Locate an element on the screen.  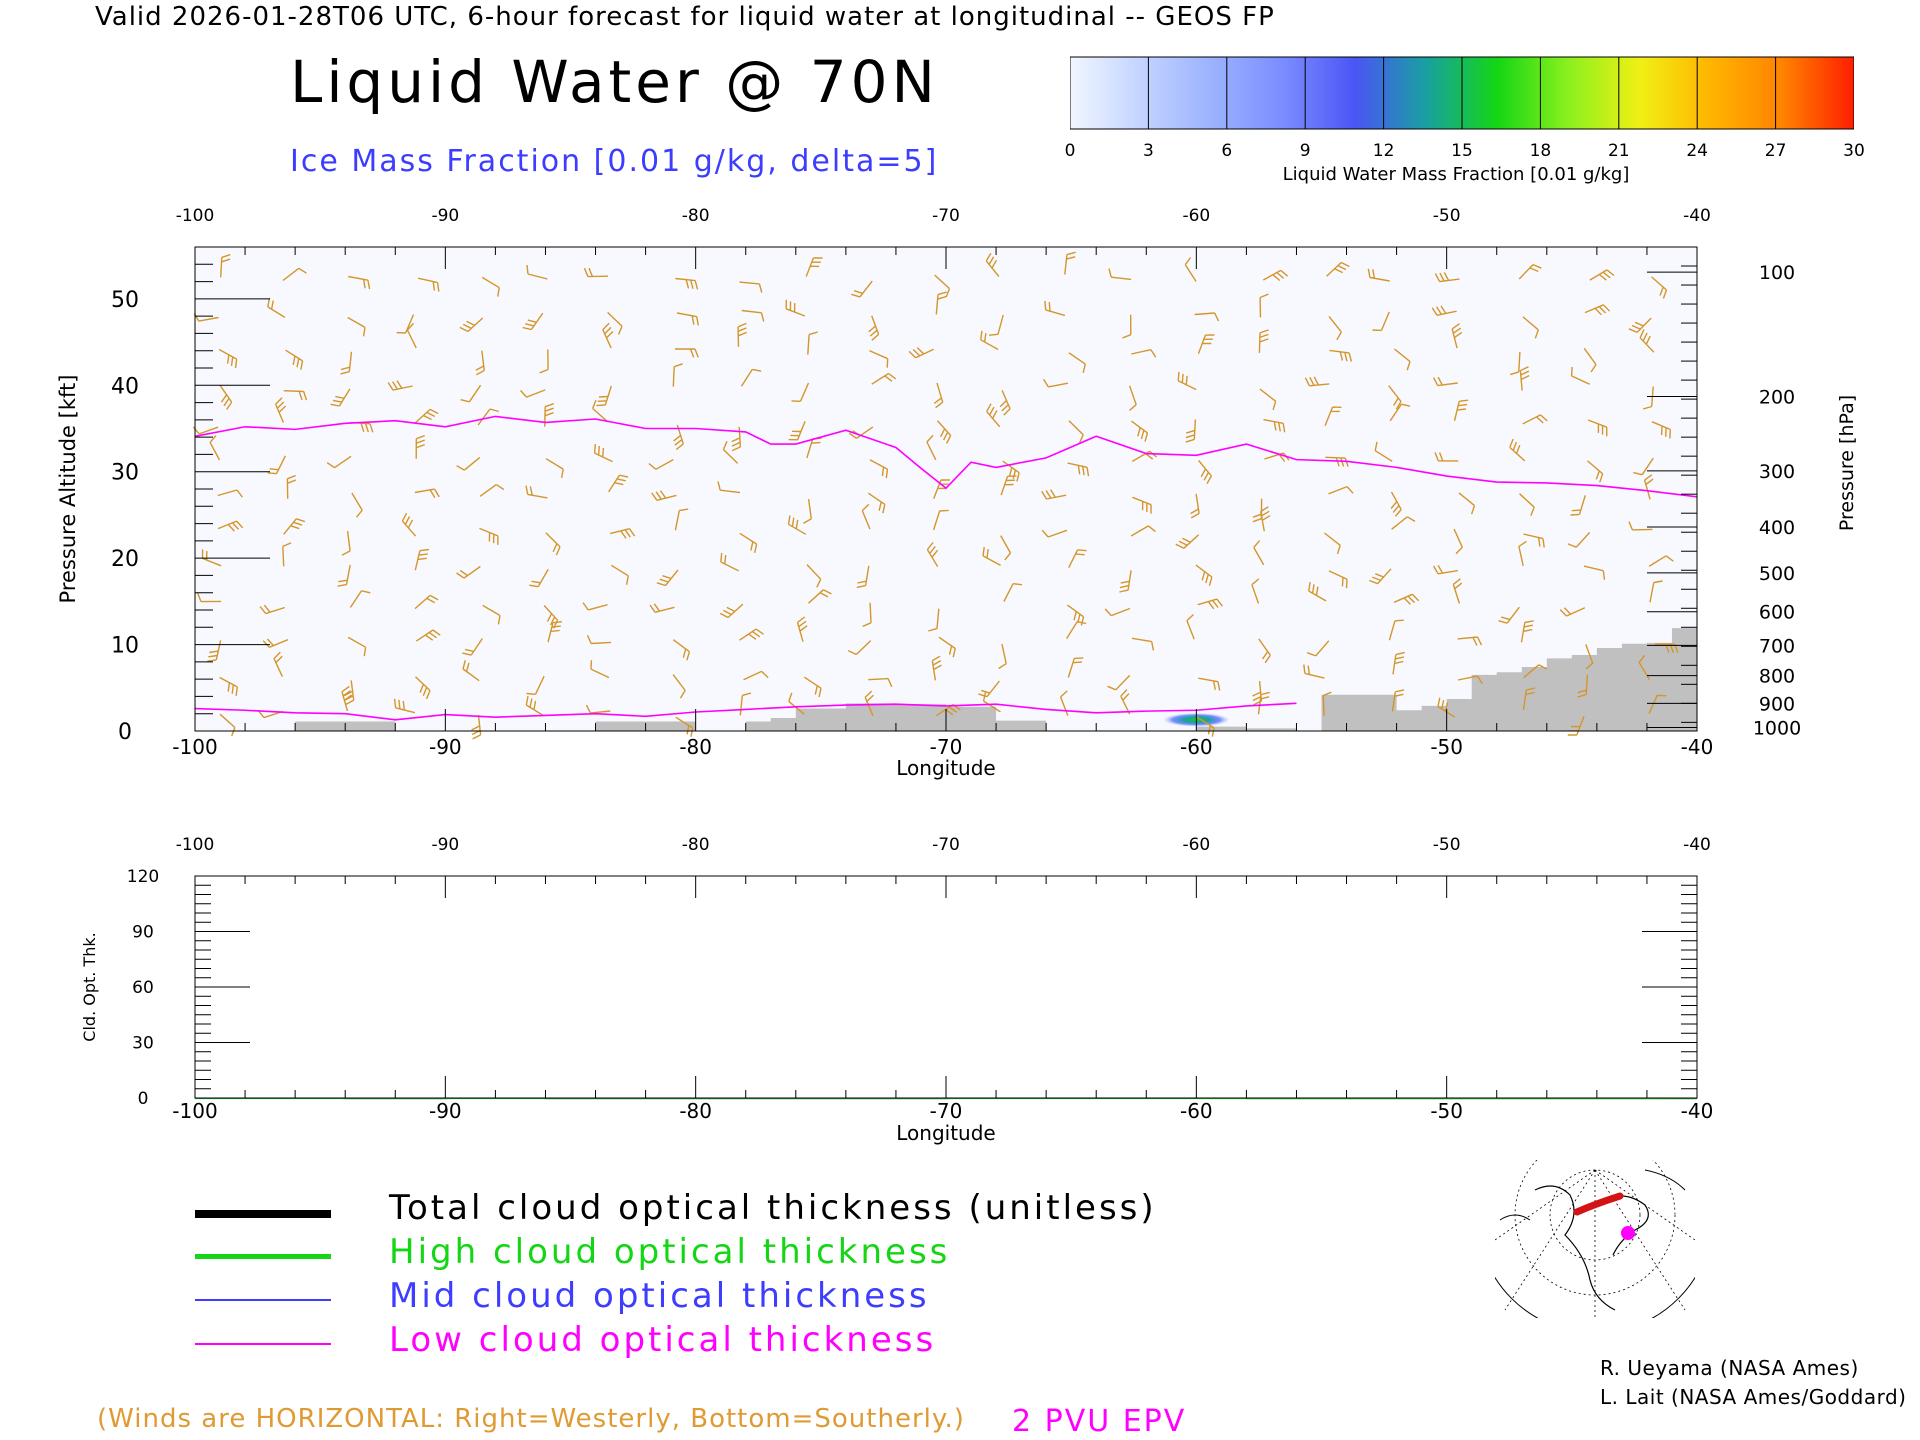
legend-label-total: Total cloud optical thickness (unitless) is located at coordinates (773, 1208).